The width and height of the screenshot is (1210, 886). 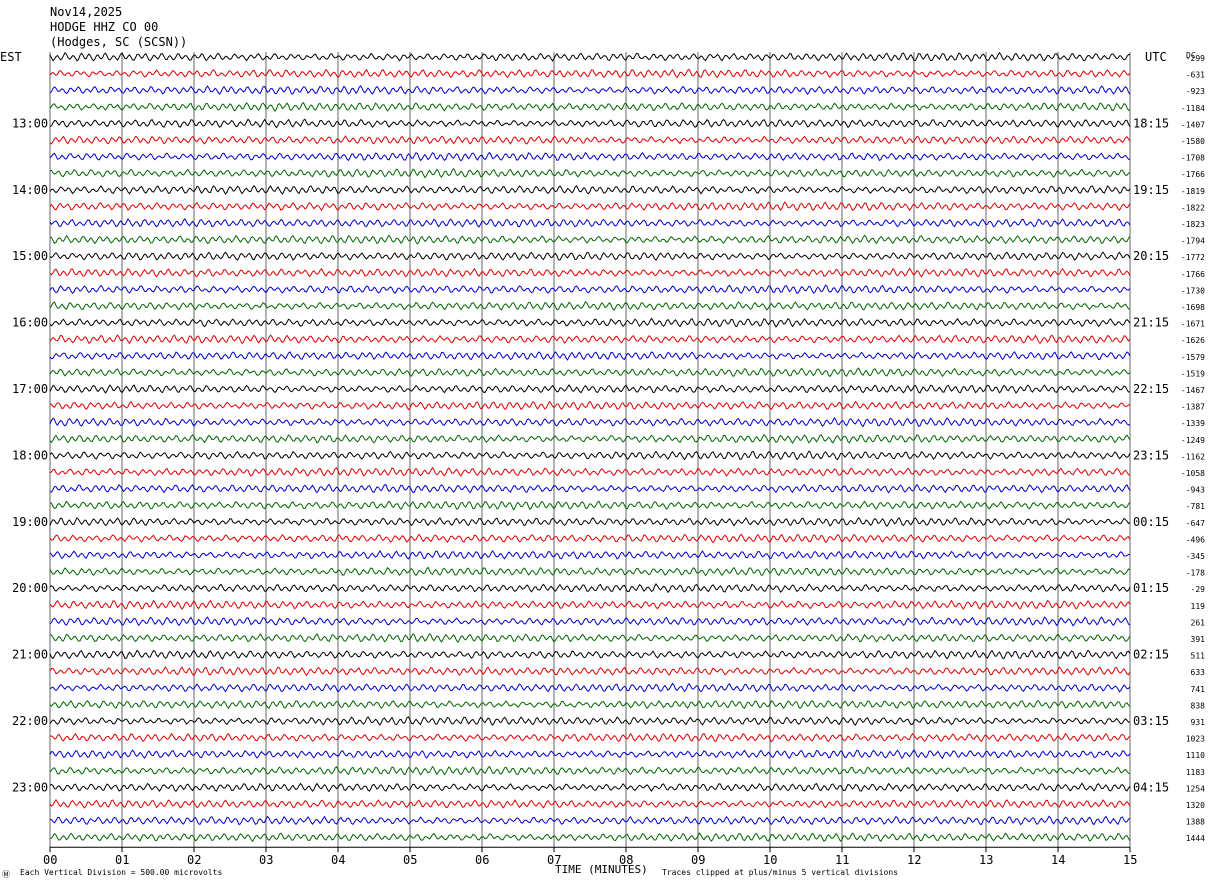 What do you see at coordinates (1195, 805) in the screenshot?
I see `dc-offset-45: 1320` at bounding box center [1195, 805].